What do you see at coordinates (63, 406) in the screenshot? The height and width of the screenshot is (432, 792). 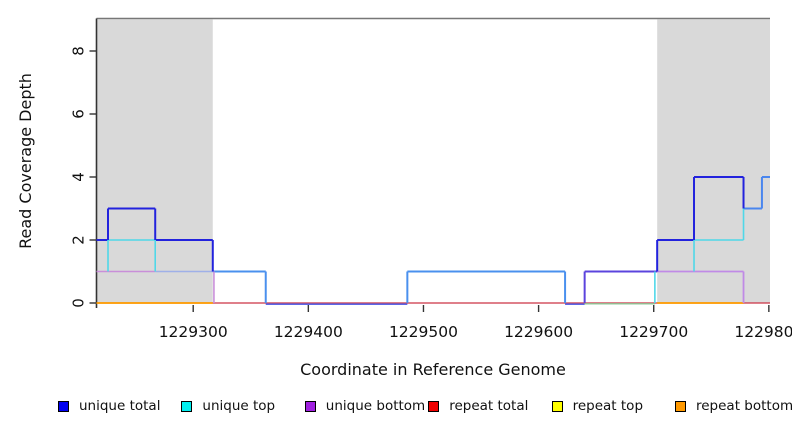 I see `legend-swatch-unique-total` at bounding box center [63, 406].